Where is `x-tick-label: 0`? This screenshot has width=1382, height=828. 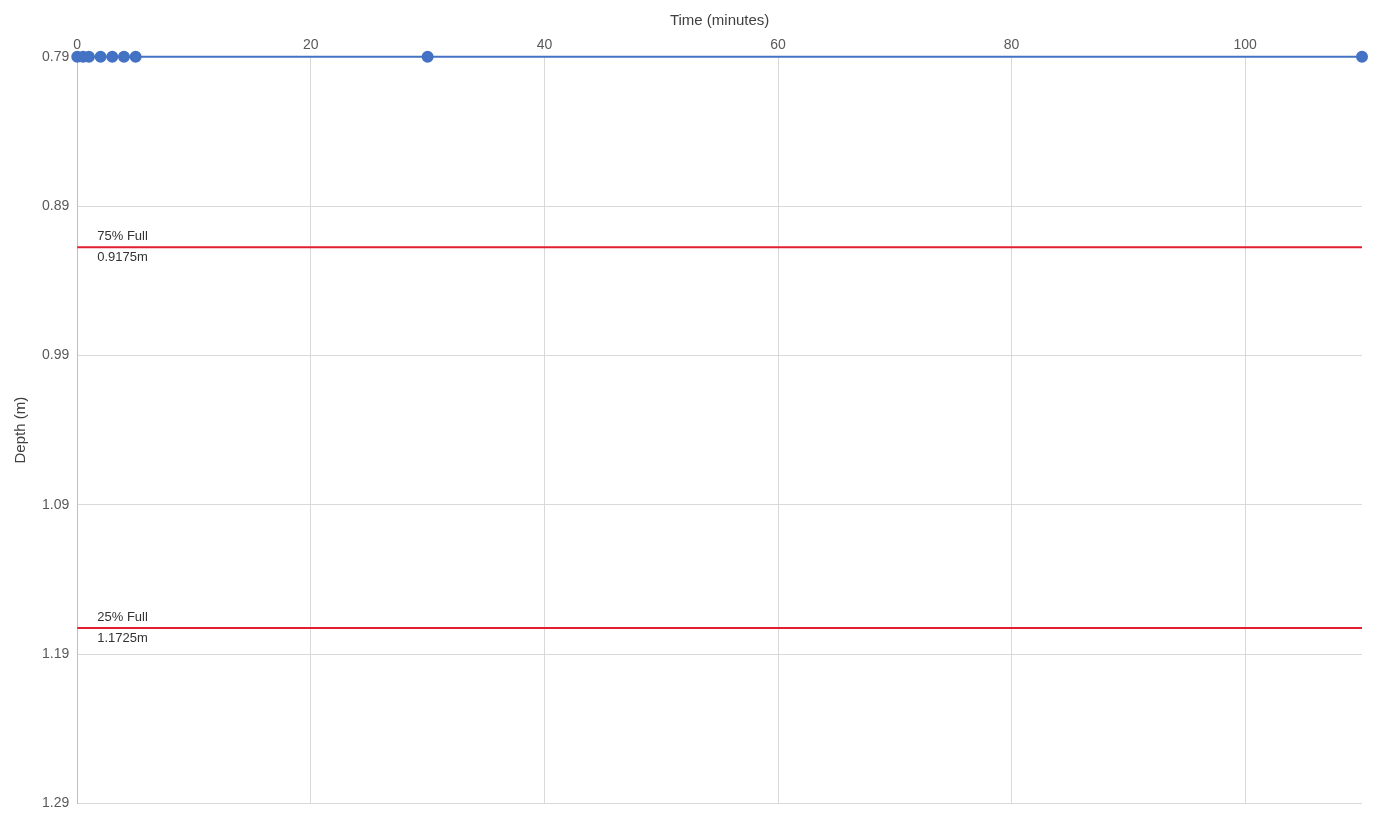 x-tick-label: 0 is located at coordinates (77, 44).